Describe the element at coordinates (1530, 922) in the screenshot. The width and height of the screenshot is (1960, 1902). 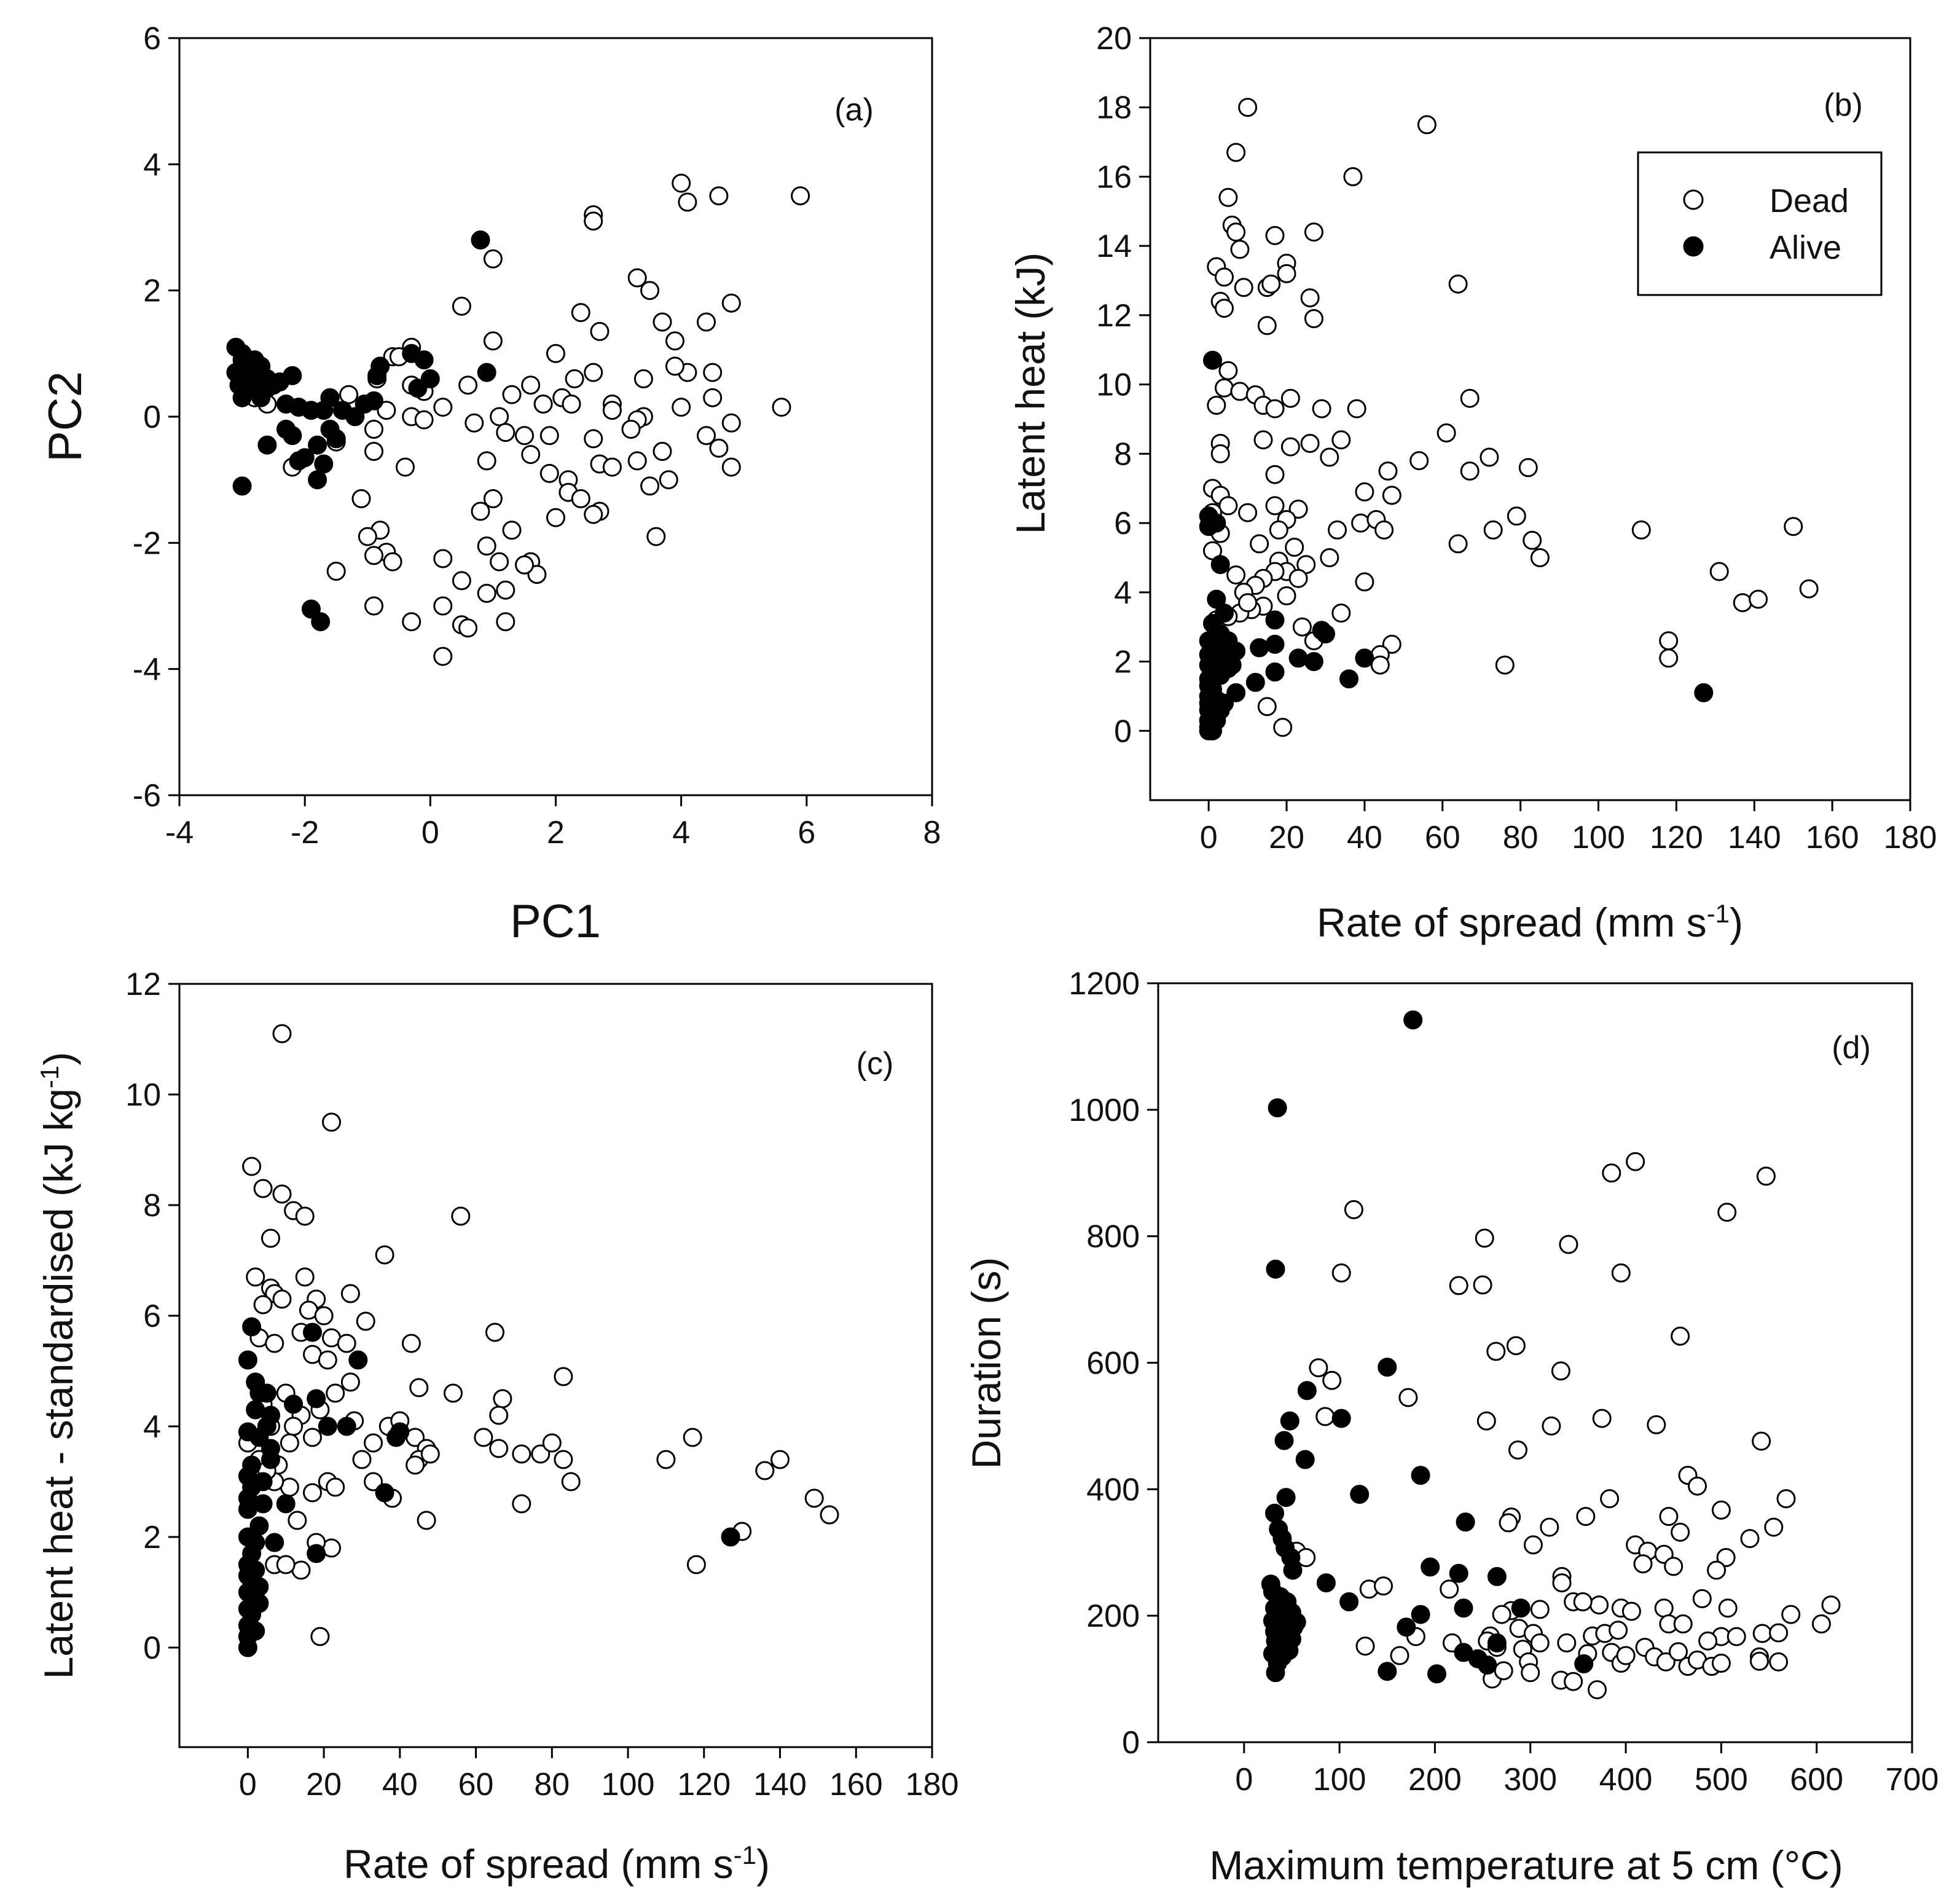
I see `panel-b-xlabel: Rate of spread (mm s-1)` at that location.